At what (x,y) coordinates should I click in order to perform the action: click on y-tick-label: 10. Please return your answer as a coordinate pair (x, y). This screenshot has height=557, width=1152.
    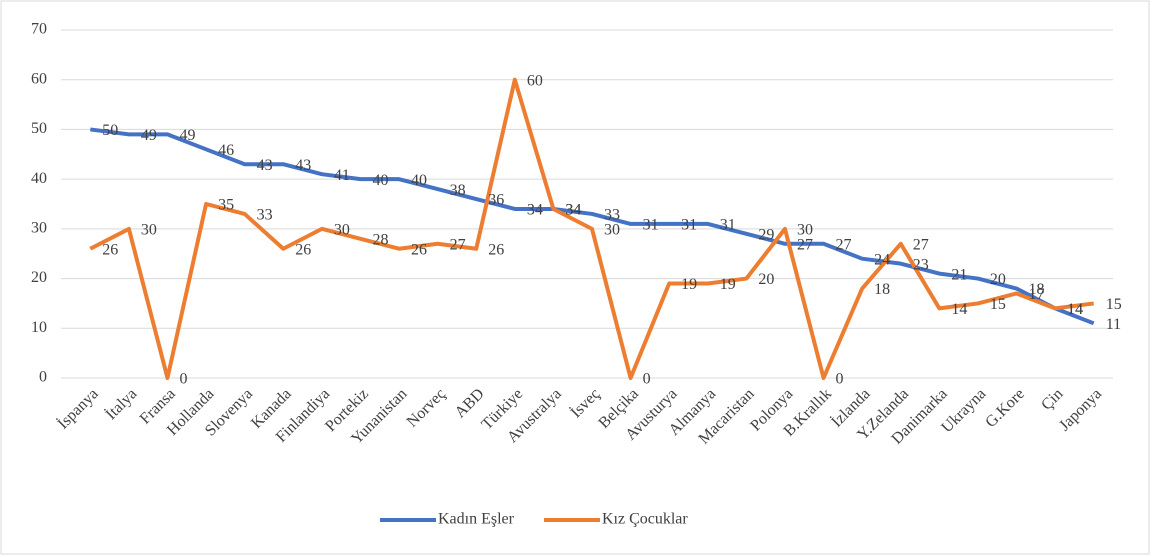
    Looking at the image, I should click on (39, 327).